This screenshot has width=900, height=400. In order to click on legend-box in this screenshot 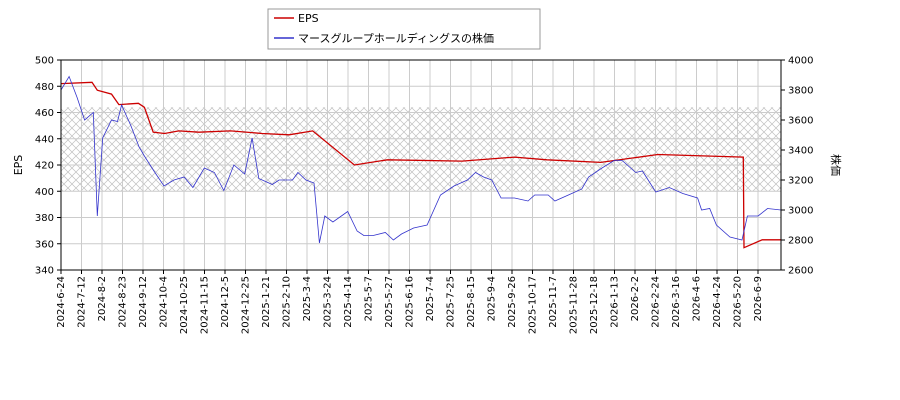, I will do `click(404, 29)`.